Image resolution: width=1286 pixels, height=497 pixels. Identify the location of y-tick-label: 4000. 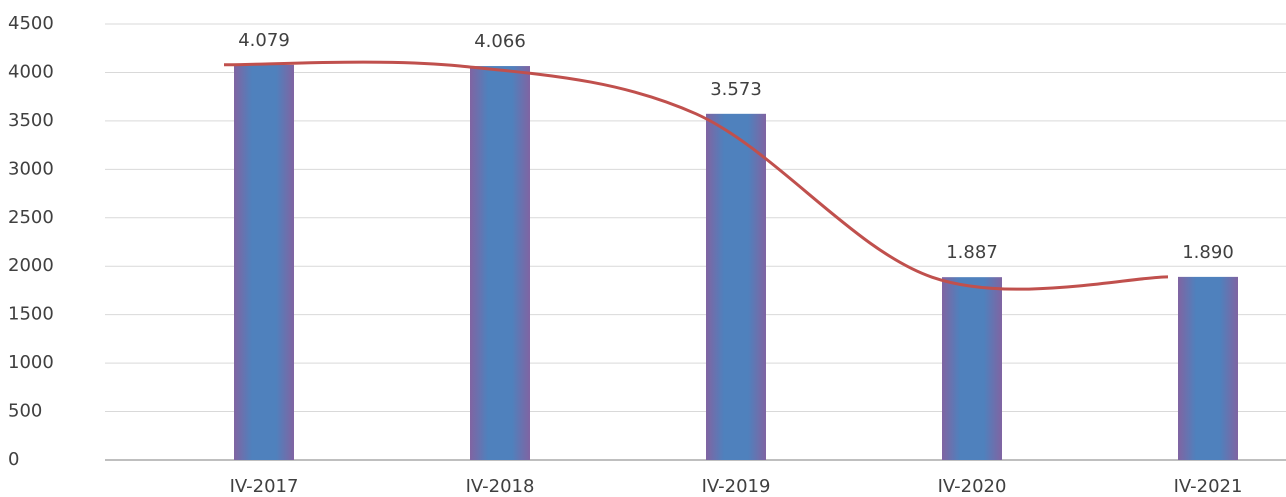
(31, 71).